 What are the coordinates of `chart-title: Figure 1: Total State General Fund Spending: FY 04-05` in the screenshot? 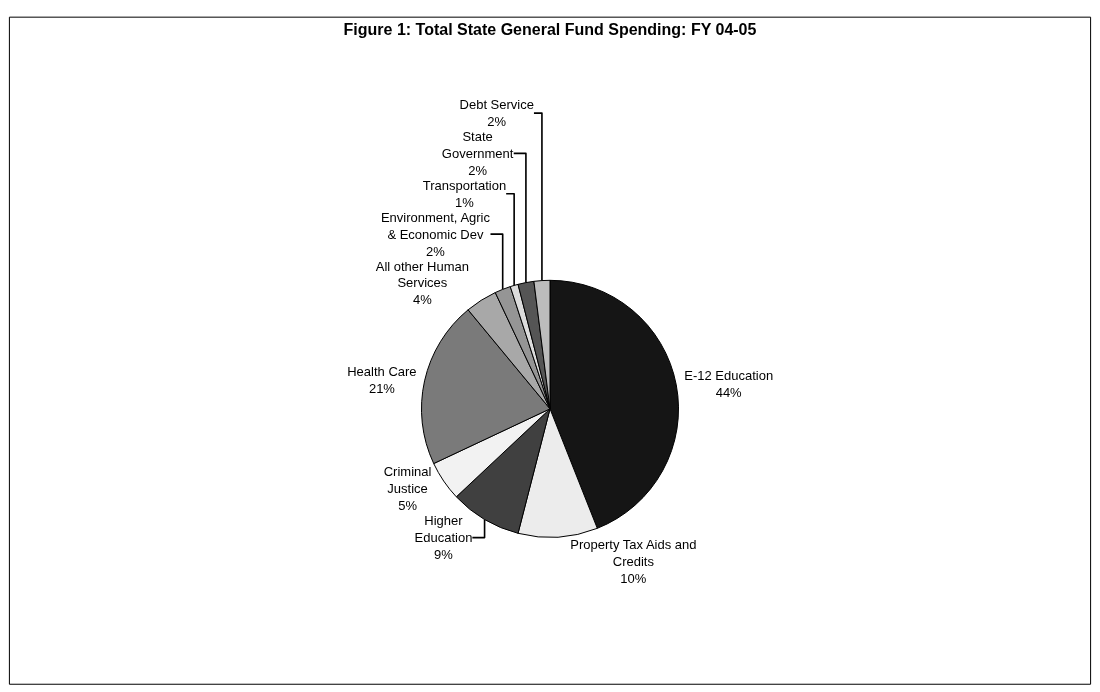 It's located at (550, 30).